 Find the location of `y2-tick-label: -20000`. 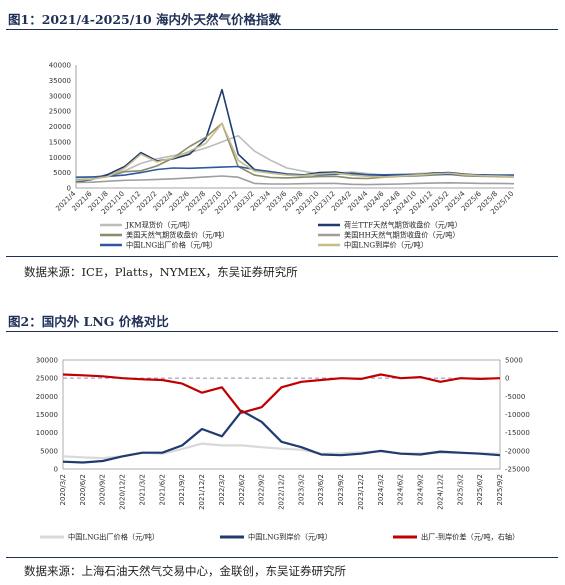

y2-tick-label: -20000 is located at coordinates (517, 451).